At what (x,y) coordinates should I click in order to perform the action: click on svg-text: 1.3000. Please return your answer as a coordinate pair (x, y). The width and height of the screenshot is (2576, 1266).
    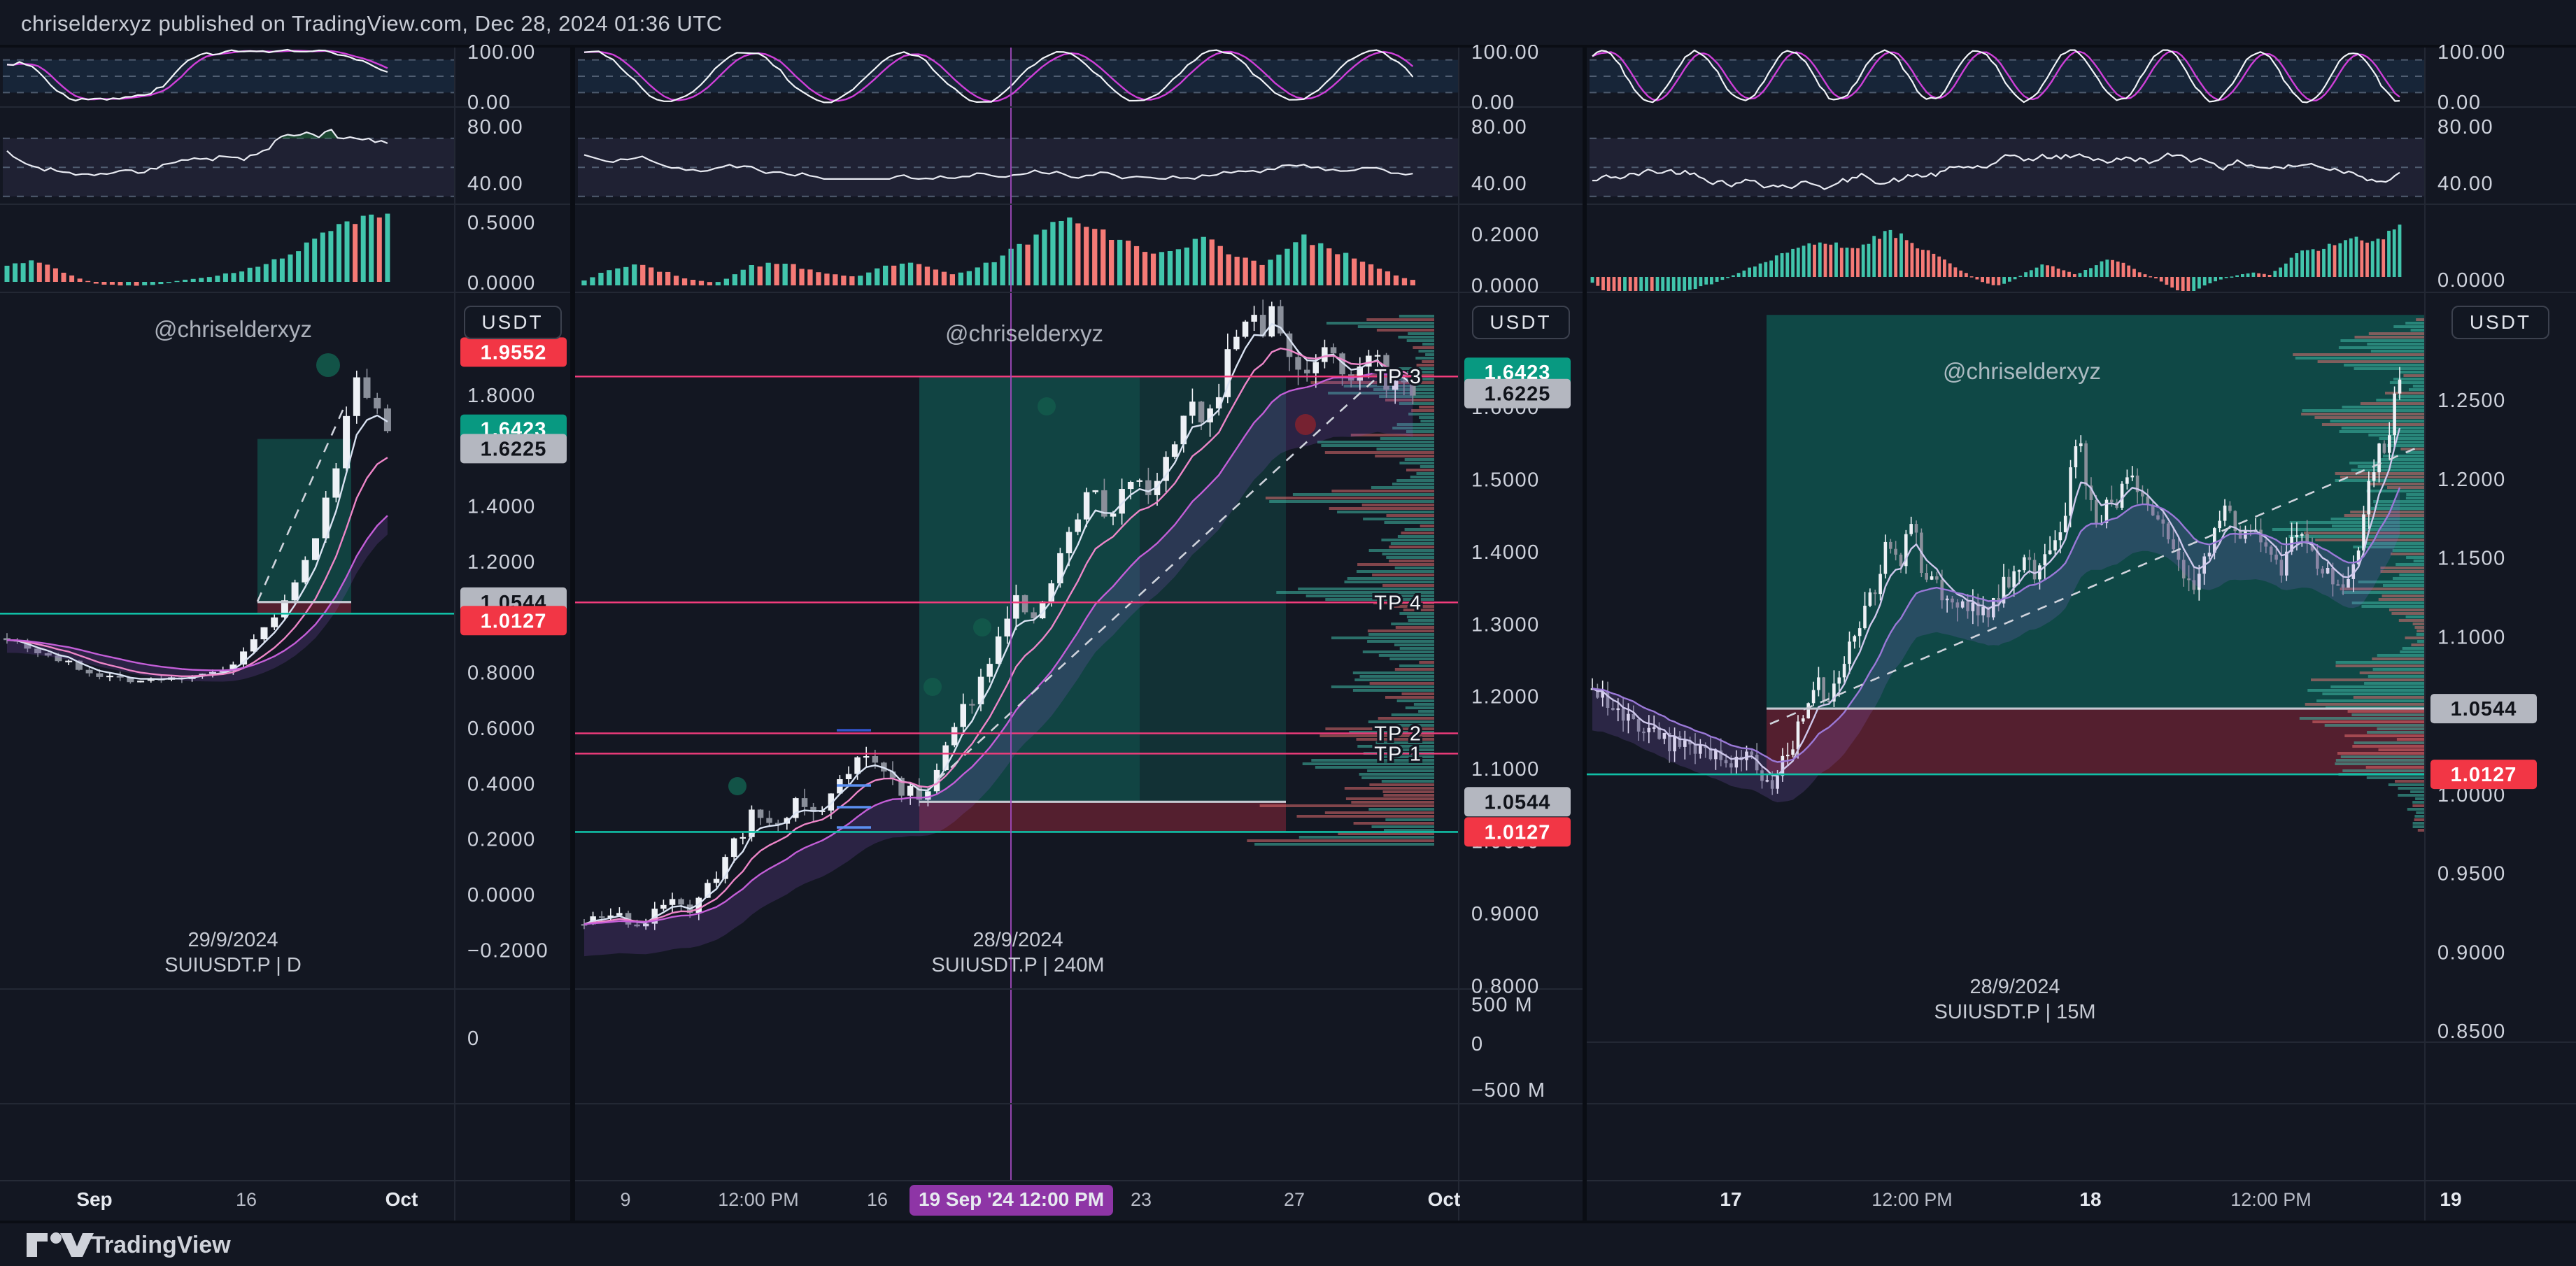
    Looking at the image, I should click on (1505, 624).